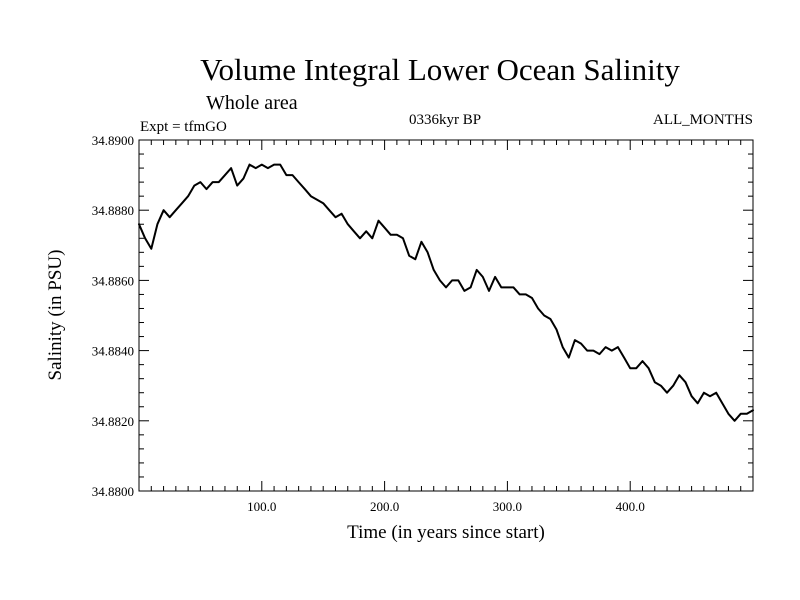 This screenshot has width=800, height=600. What do you see at coordinates (113, 210) in the screenshot?
I see `y-tick-label: 34.8880` at bounding box center [113, 210].